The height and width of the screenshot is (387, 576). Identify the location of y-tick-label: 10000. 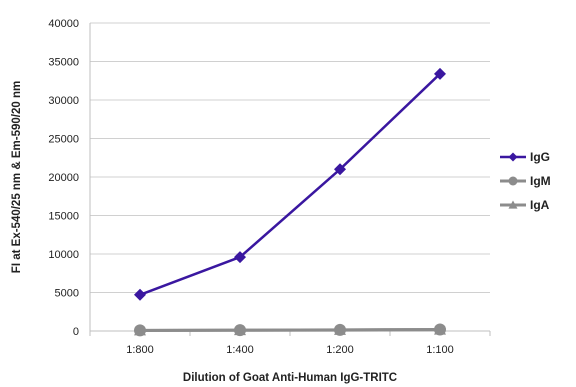
(63, 255).